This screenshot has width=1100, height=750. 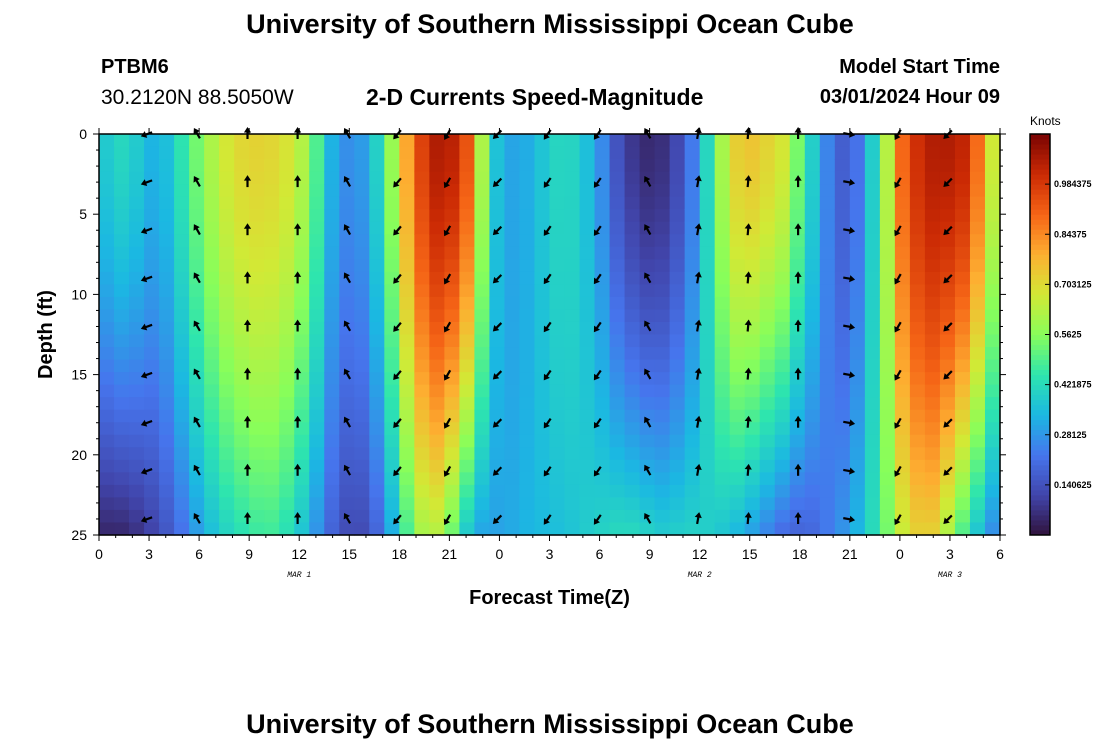 I want to click on date-label: MAR 3, so click(x=950, y=575).